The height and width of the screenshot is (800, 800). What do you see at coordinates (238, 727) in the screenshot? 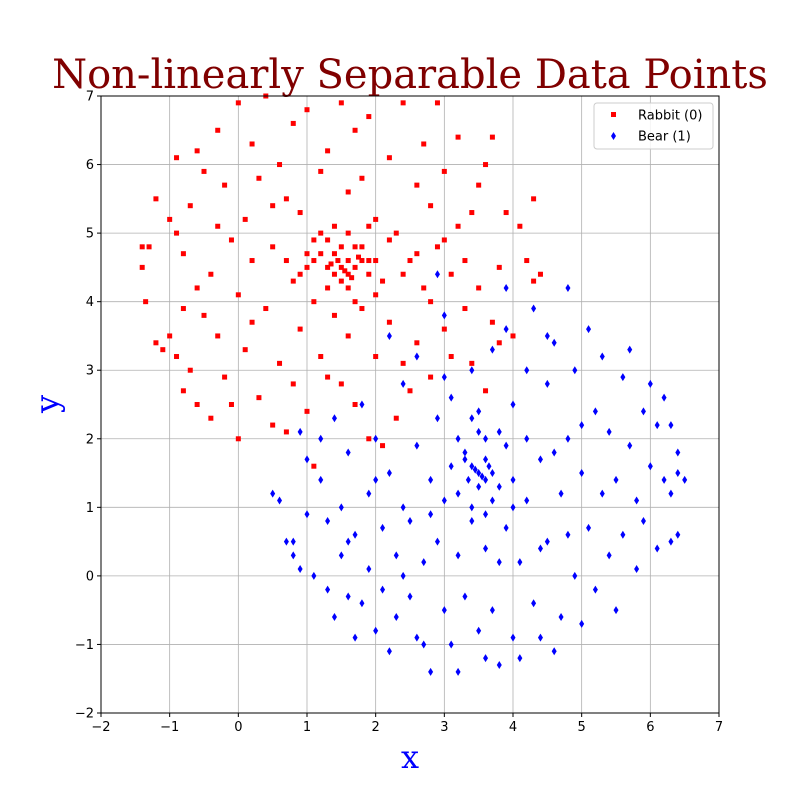
I see `x-tick-label: 0` at bounding box center [238, 727].